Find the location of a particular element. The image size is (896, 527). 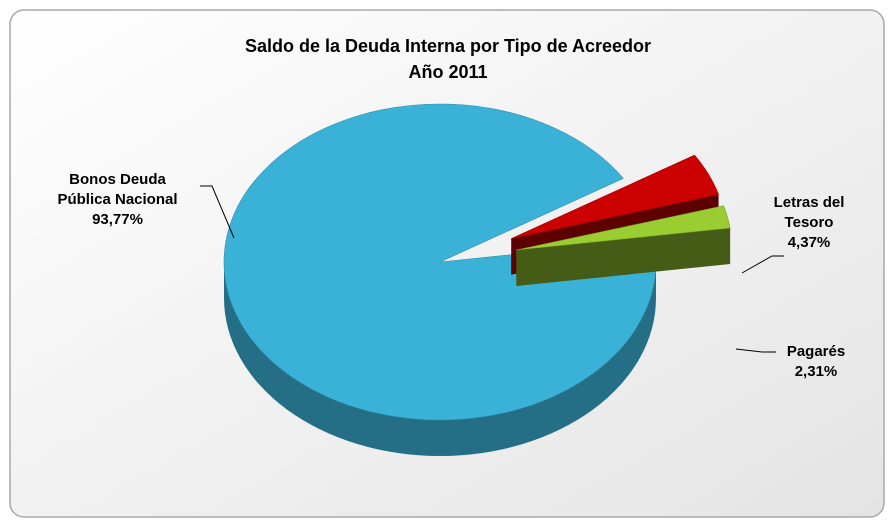

category-label: Bonos Deuda Pública Nacional is located at coordinates (117, 189).